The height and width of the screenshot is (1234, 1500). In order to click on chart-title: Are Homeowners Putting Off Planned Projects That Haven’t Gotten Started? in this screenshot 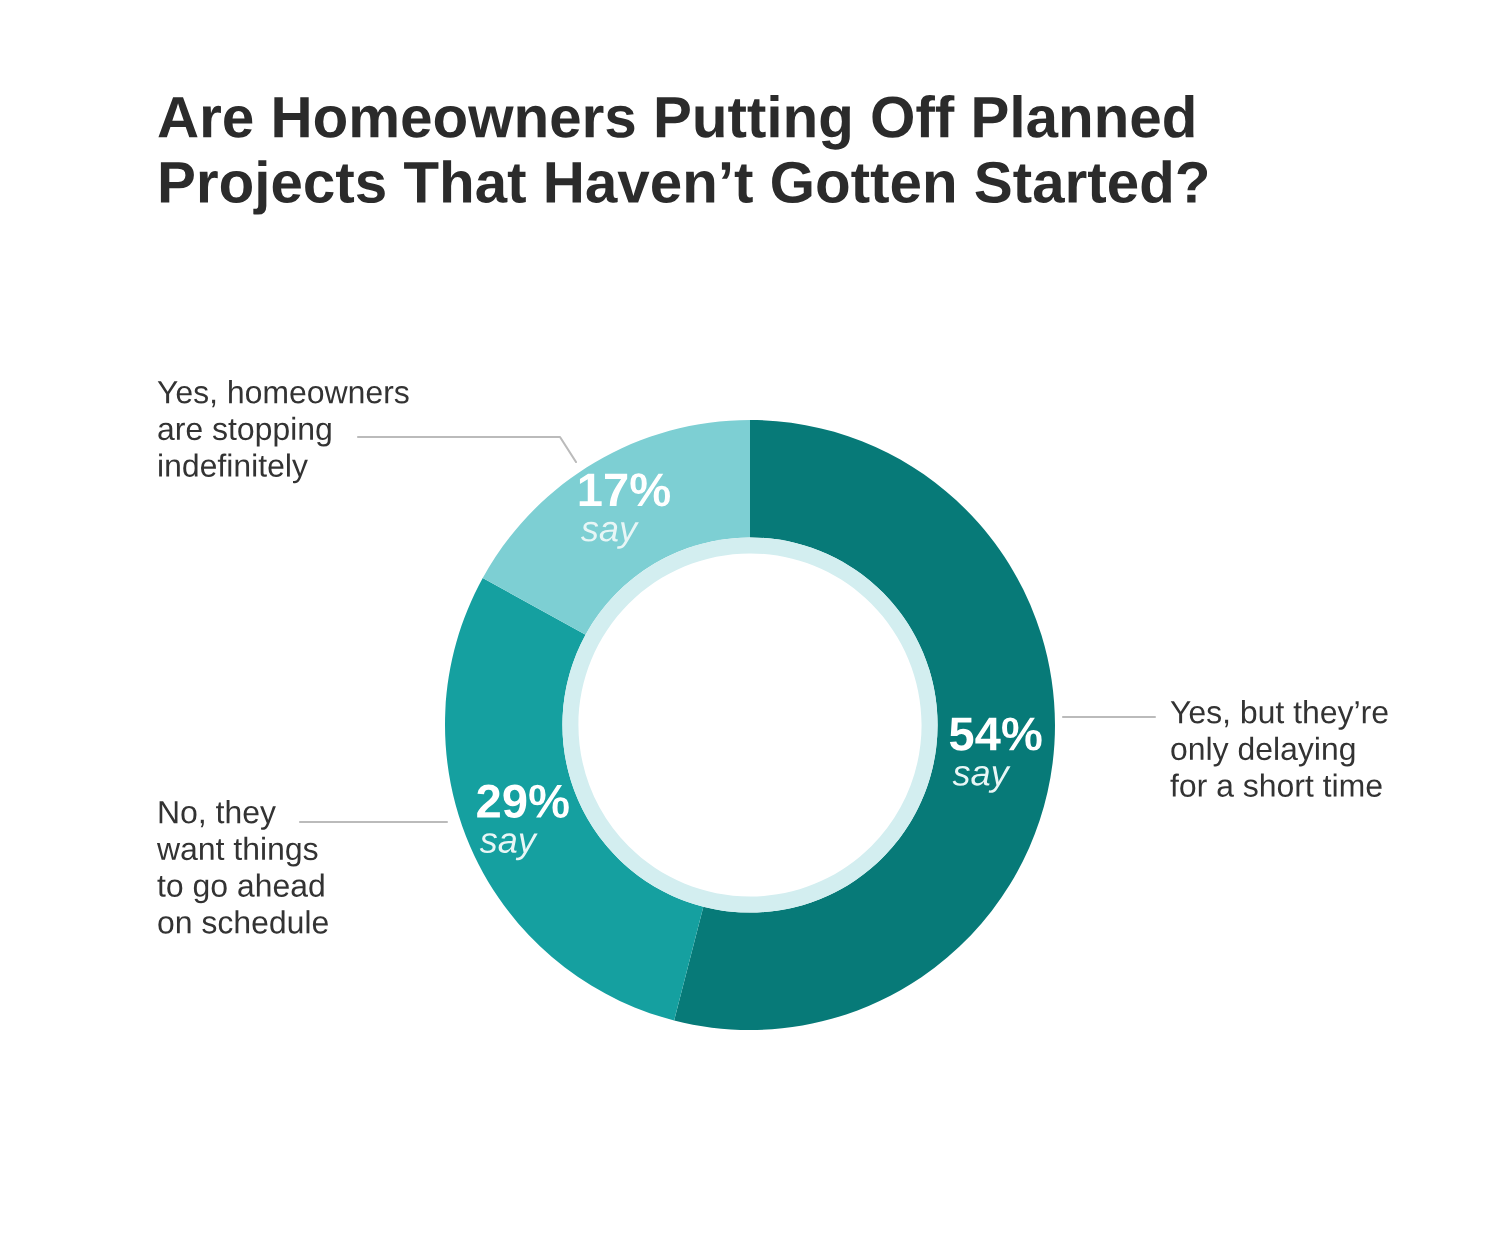, I will do `click(683, 155)`.